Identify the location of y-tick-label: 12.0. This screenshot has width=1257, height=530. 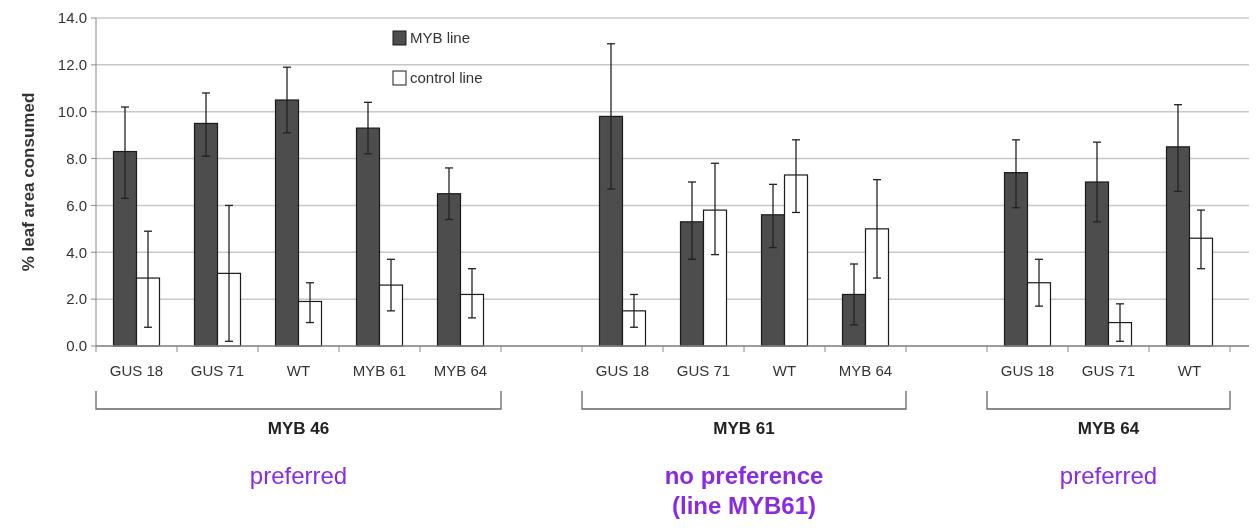
(72, 65).